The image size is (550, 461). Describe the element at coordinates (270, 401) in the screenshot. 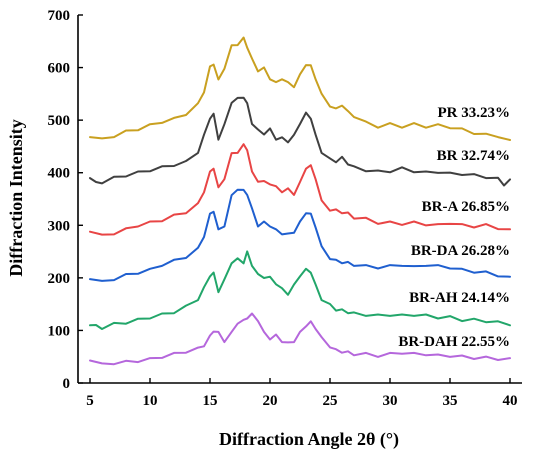

I see `x-tick-label: 20` at that location.